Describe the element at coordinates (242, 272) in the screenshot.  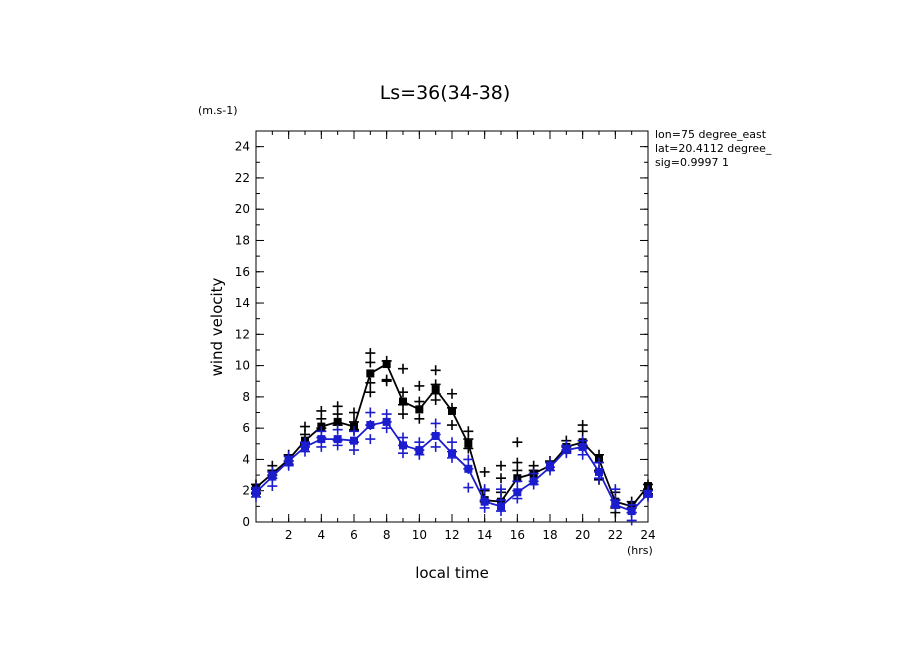
I see `y-tick-label: 16` at that location.